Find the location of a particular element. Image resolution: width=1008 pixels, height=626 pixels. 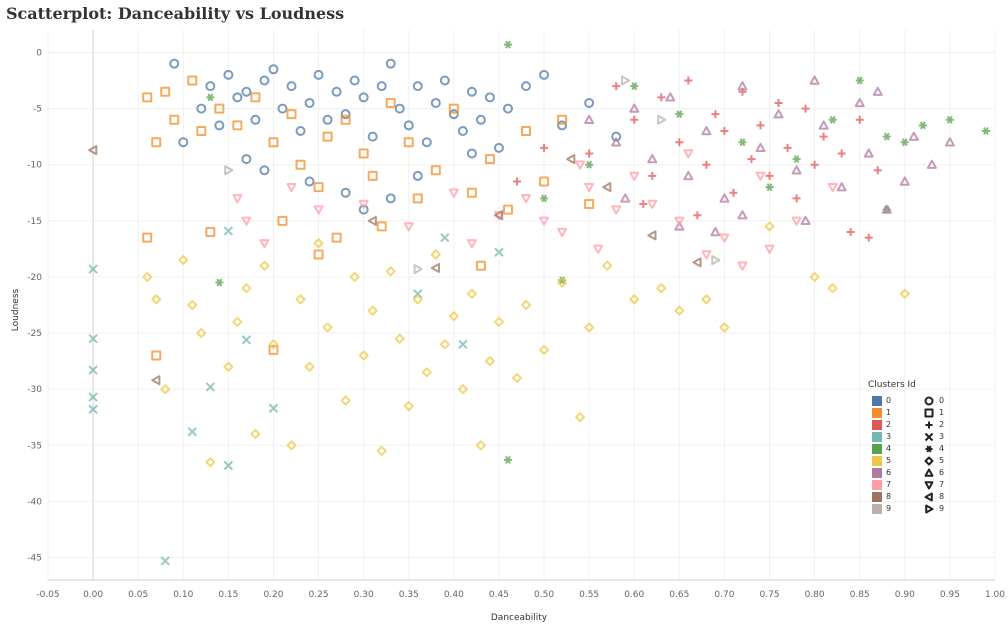

y-axis-title: Loudness is located at coordinates (16, 309).